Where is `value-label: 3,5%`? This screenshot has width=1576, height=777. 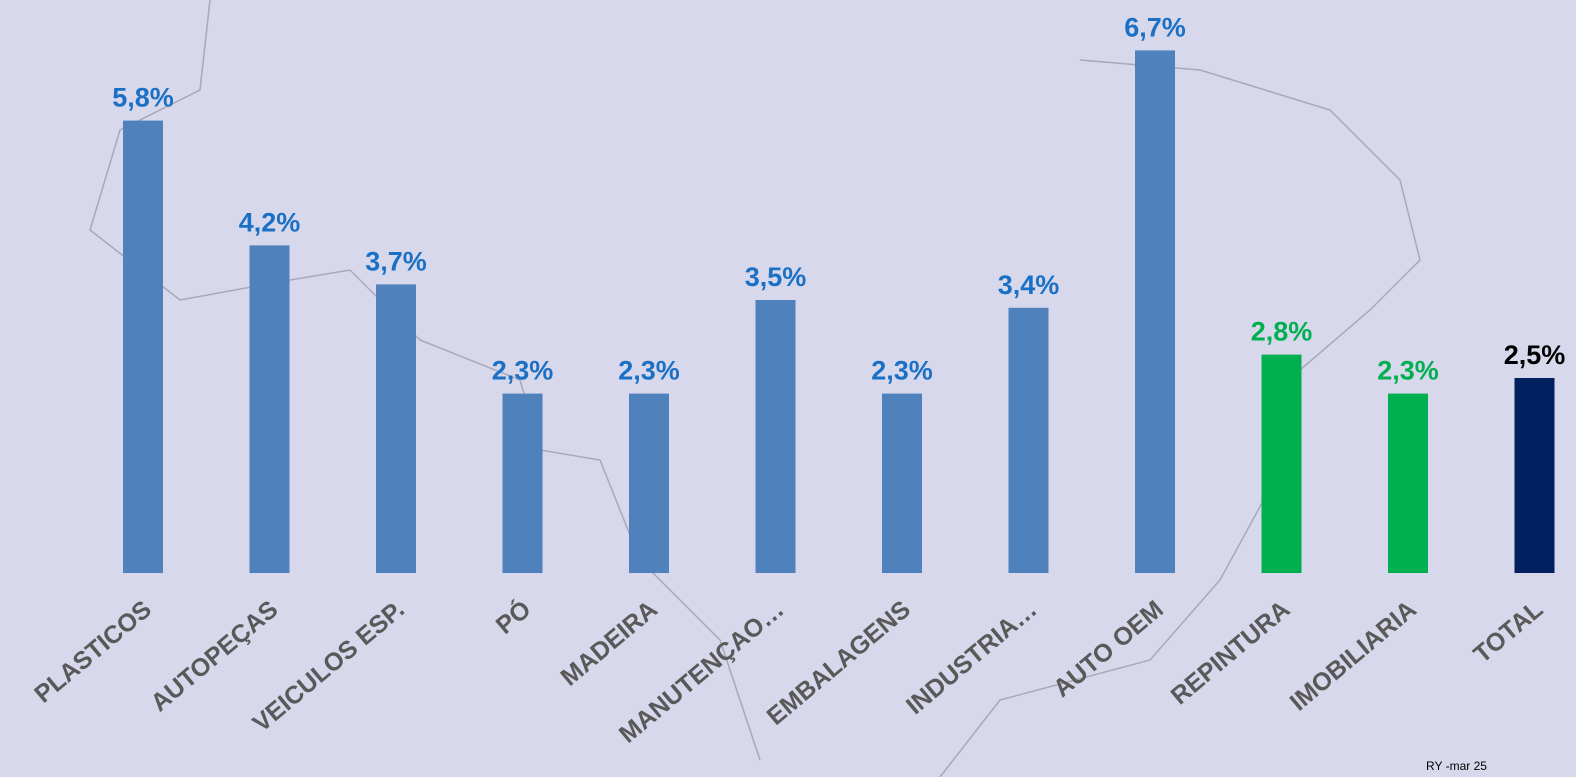 value-label: 3,5% is located at coordinates (776, 277).